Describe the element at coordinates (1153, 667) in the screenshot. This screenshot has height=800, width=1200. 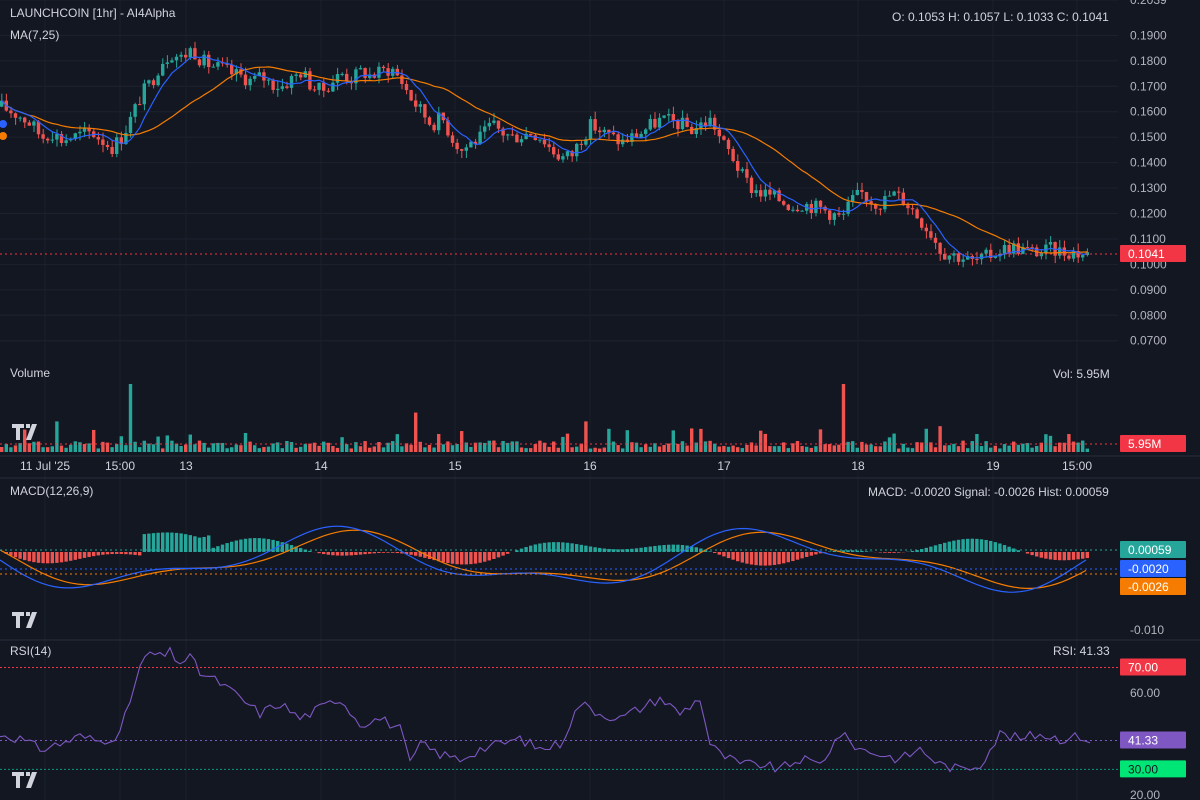
I see `rsi-upper-badge-bg` at that location.